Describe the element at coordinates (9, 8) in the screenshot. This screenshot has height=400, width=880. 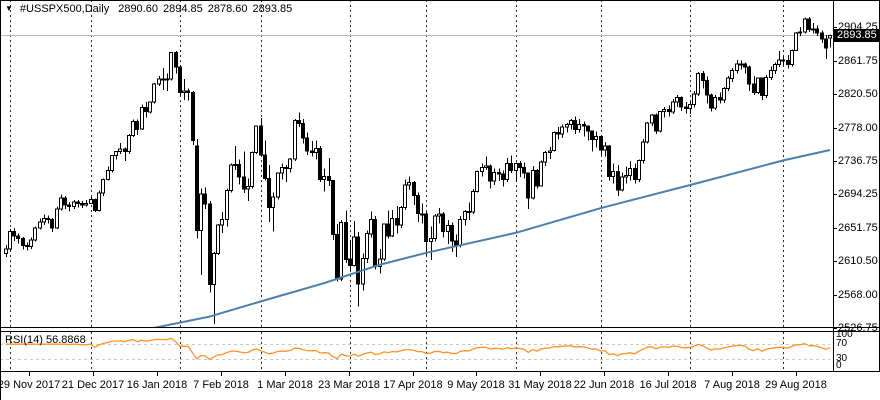
I see `chart-shift-marker-icon: ▼` at that location.